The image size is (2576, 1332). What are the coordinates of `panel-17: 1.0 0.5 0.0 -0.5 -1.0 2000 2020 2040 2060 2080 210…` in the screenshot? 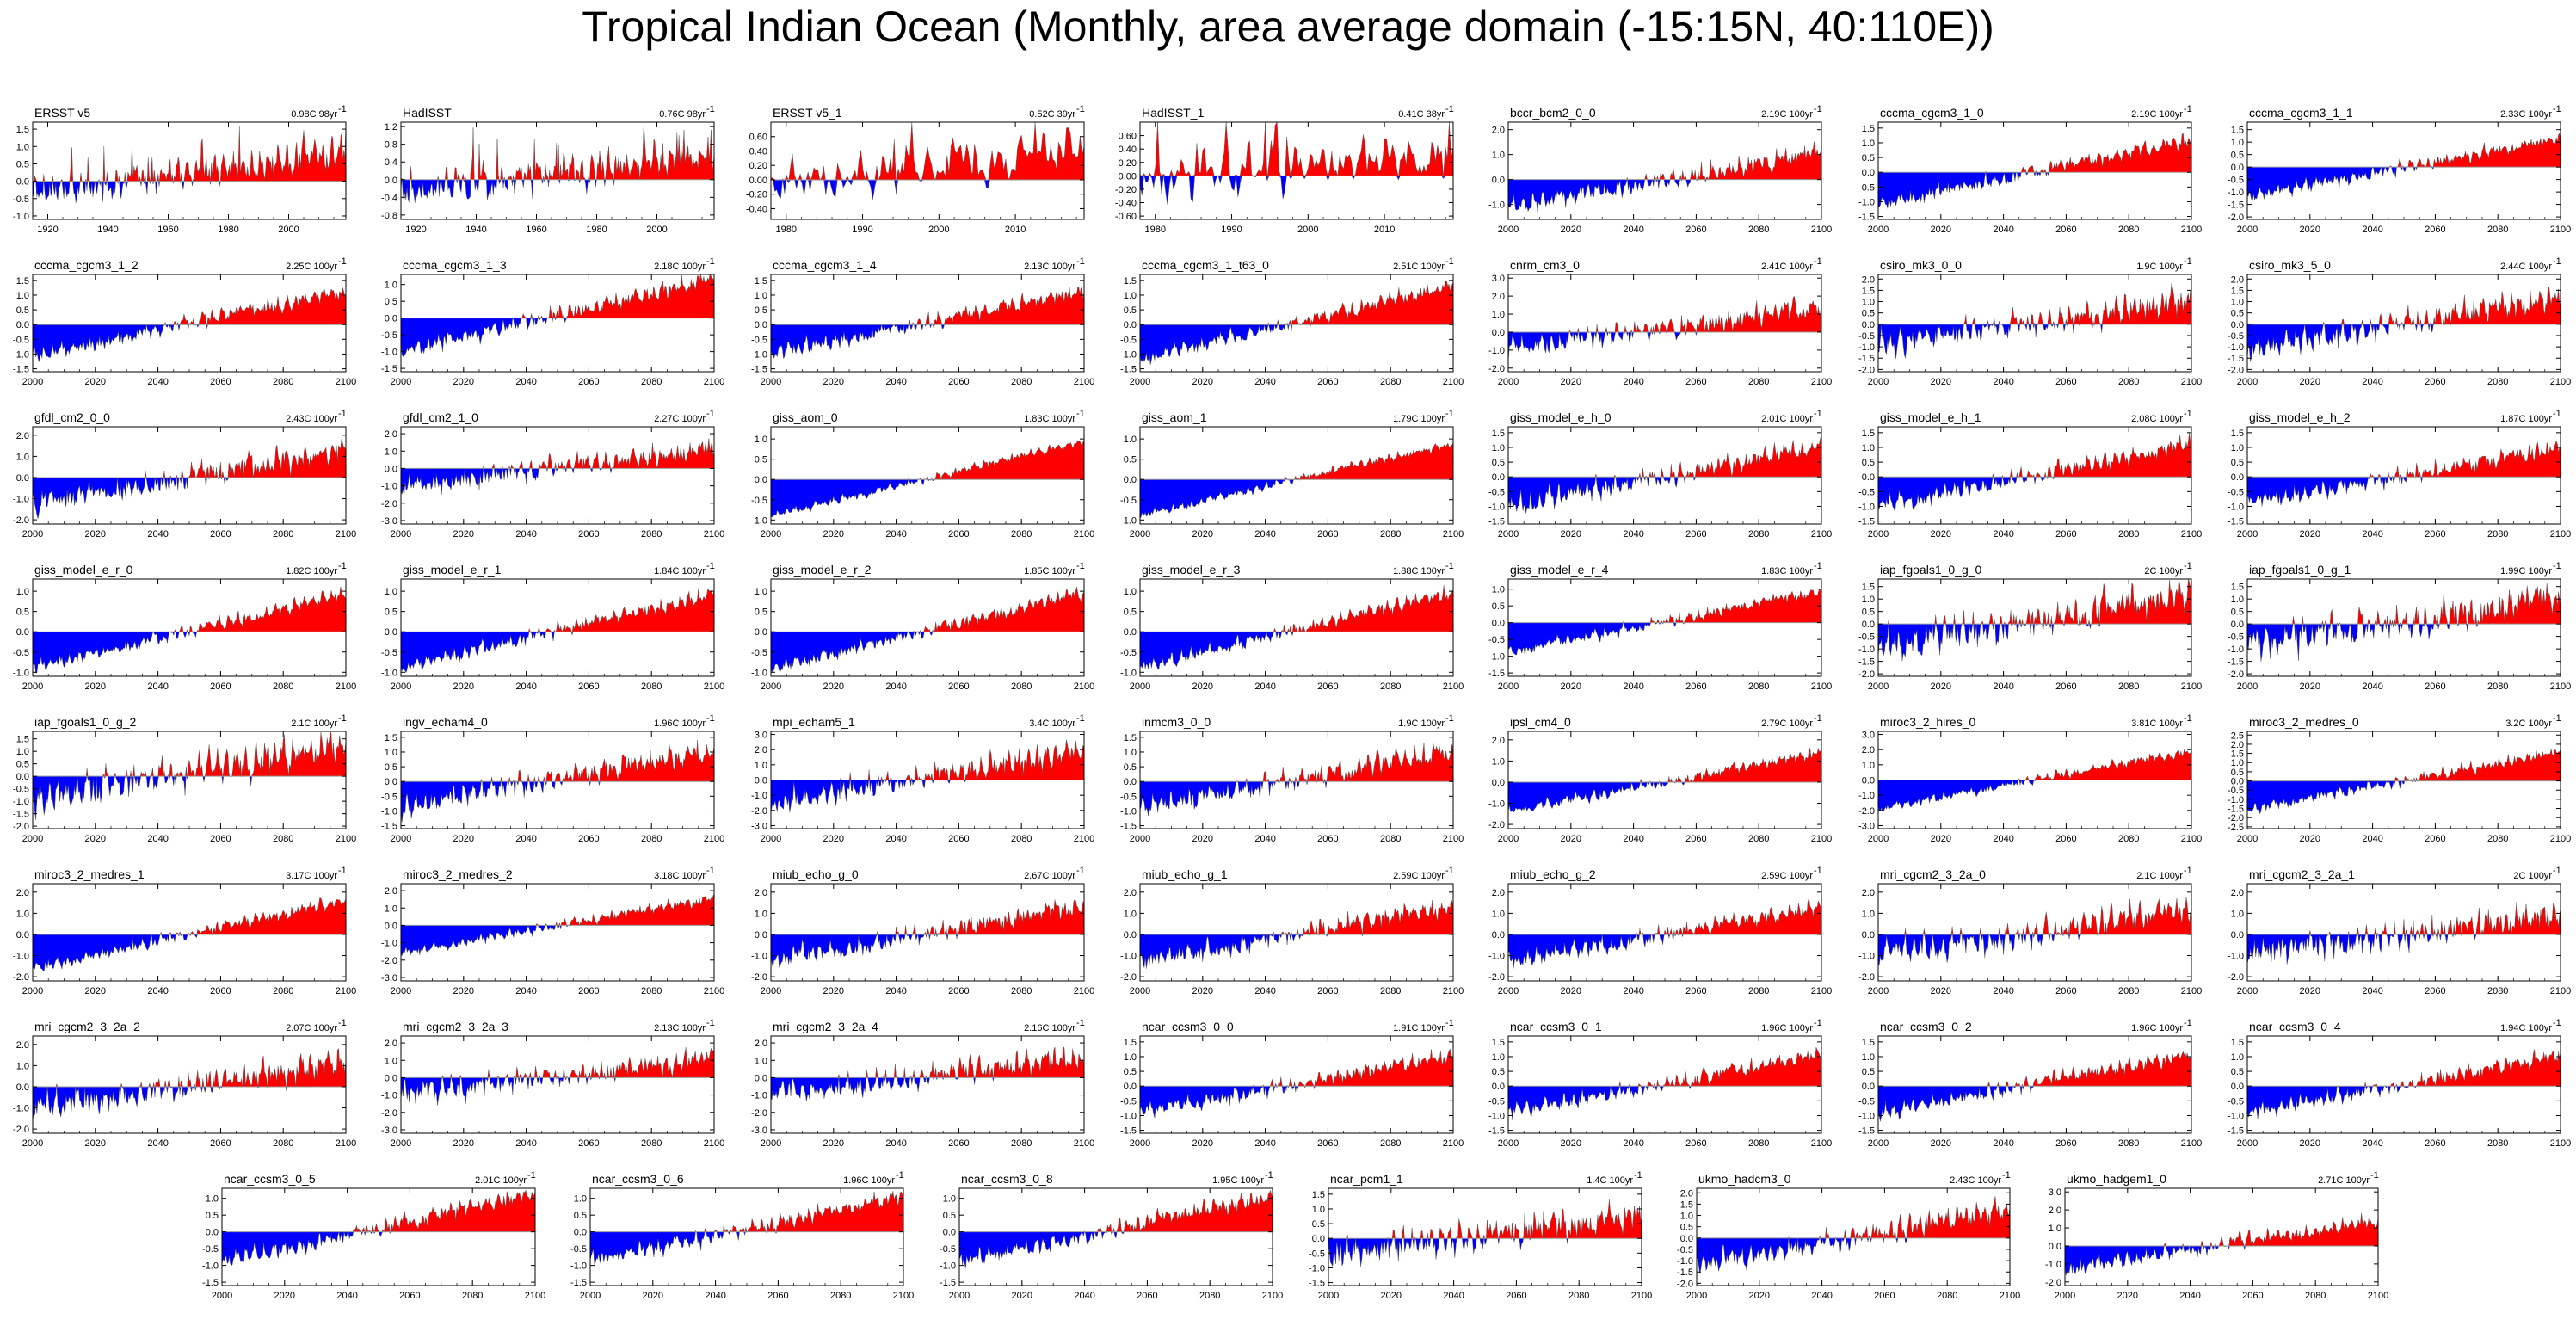 It's located at (922, 474).